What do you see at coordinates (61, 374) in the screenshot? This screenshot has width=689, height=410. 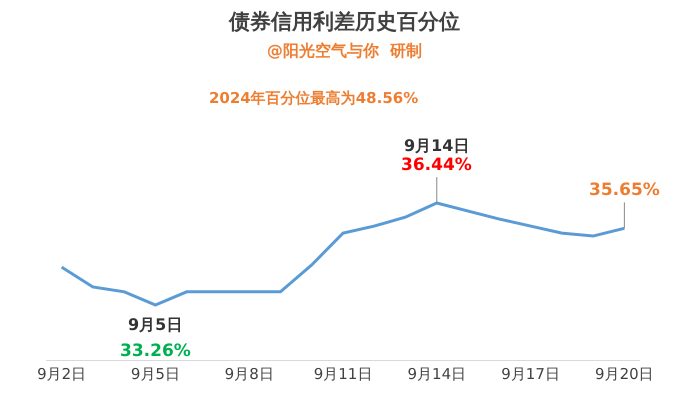 I see `x-tick-label: 9月2日` at bounding box center [61, 374].